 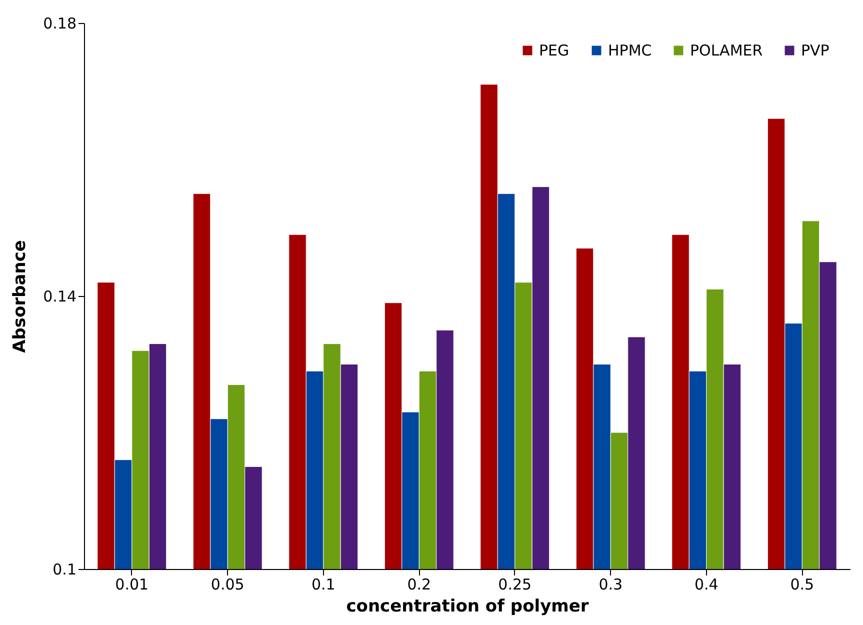 I want to click on x-tick-label: 0.05, so click(x=227, y=585).